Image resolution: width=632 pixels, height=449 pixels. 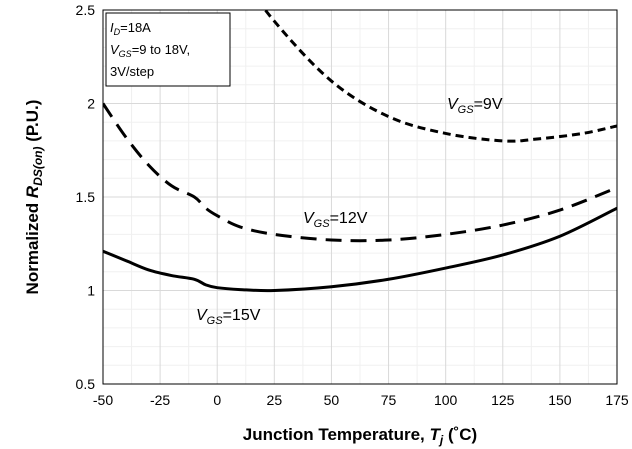 I want to click on annotation-line-3: 3V/step, so click(x=132, y=71).